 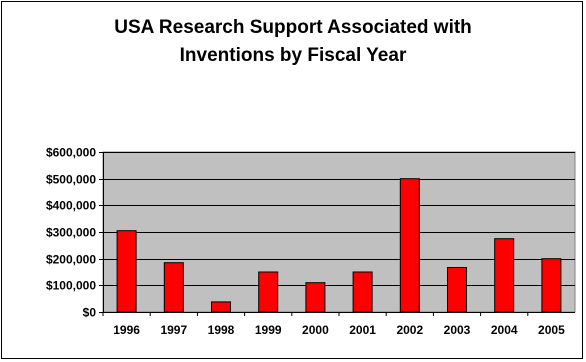 What do you see at coordinates (71, 286) in the screenshot?
I see `y-tick-label: $100,000` at bounding box center [71, 286].